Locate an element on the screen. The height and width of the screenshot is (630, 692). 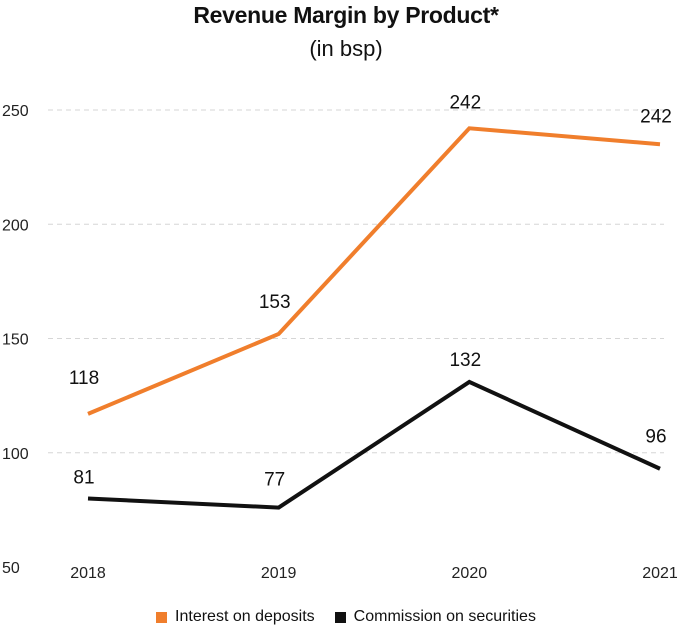
data-label-interest-2020: 242 is located at coordinates (465, 102).